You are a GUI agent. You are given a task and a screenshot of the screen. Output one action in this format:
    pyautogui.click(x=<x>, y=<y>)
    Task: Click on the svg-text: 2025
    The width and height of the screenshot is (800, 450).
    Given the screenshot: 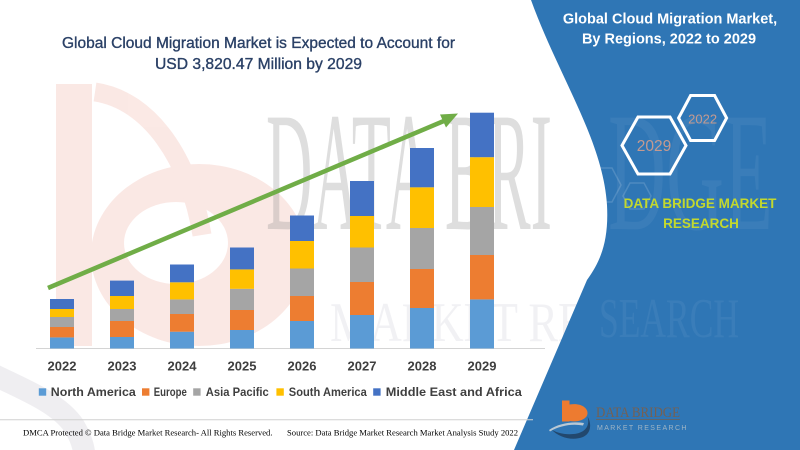 What is the action you would take?
    pyautogui.click(x=242, y=366)
    